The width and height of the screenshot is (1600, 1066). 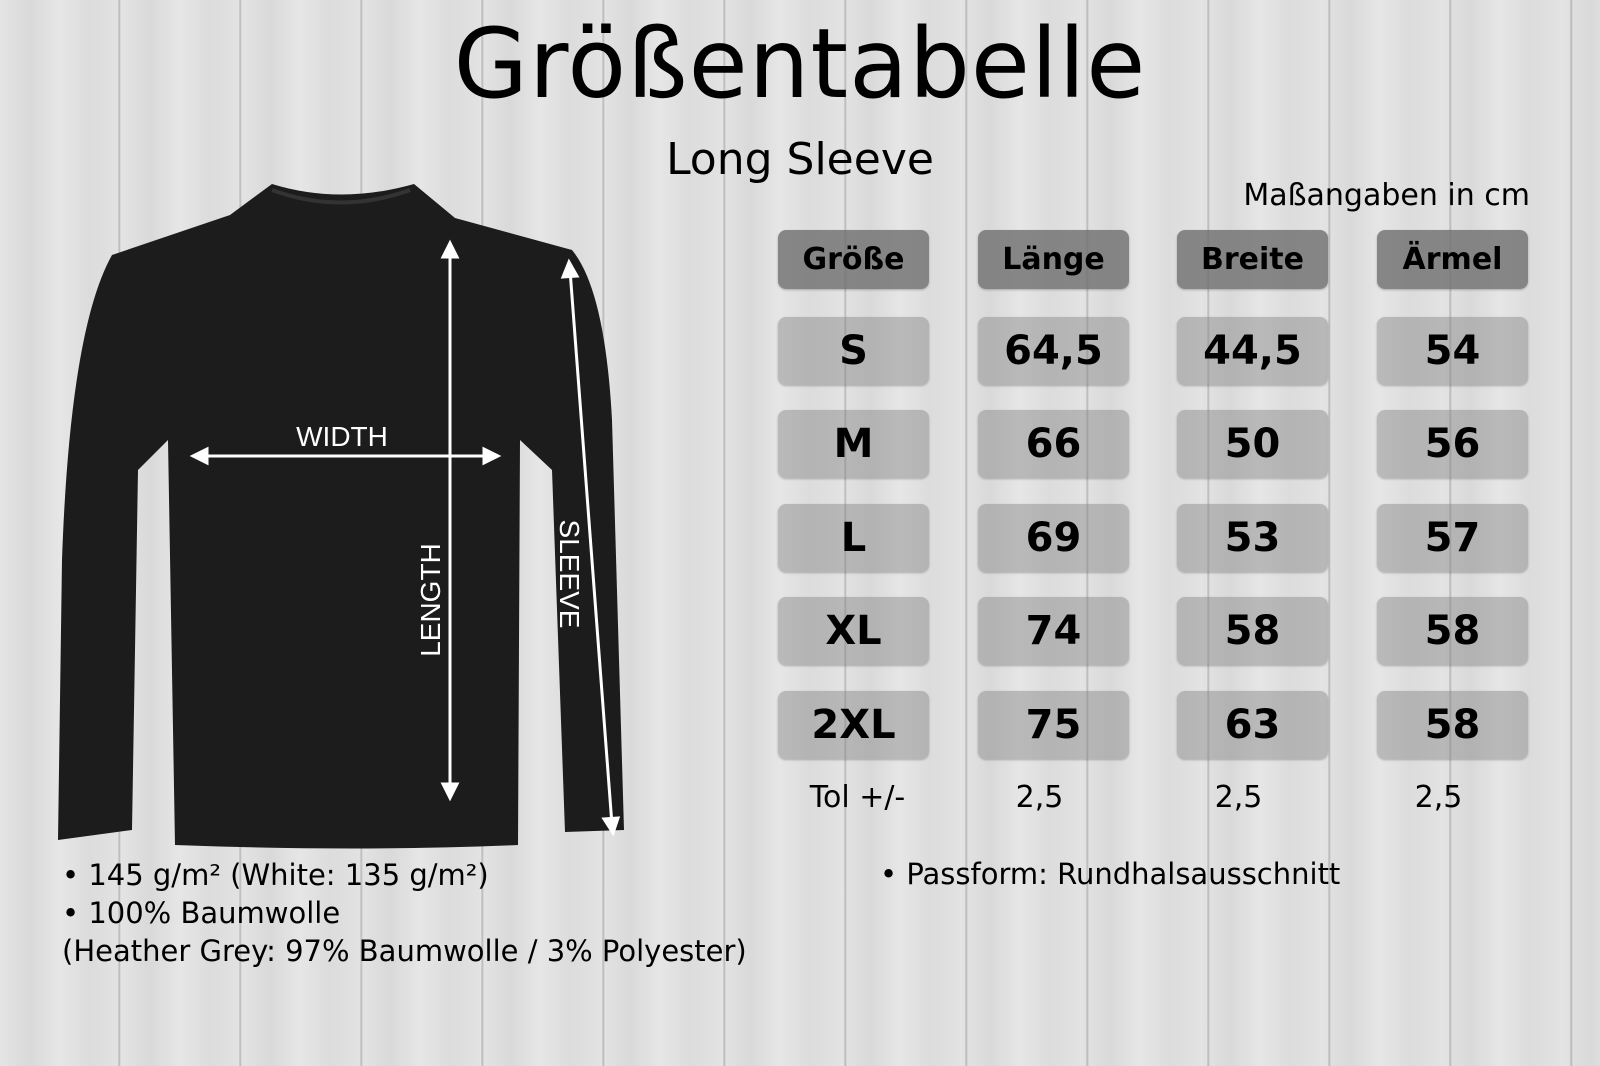 What do you see at coordinates (1053, 631) in the screenshot?
I see `measure-cell: 74` at bounding box center [1053, 631].